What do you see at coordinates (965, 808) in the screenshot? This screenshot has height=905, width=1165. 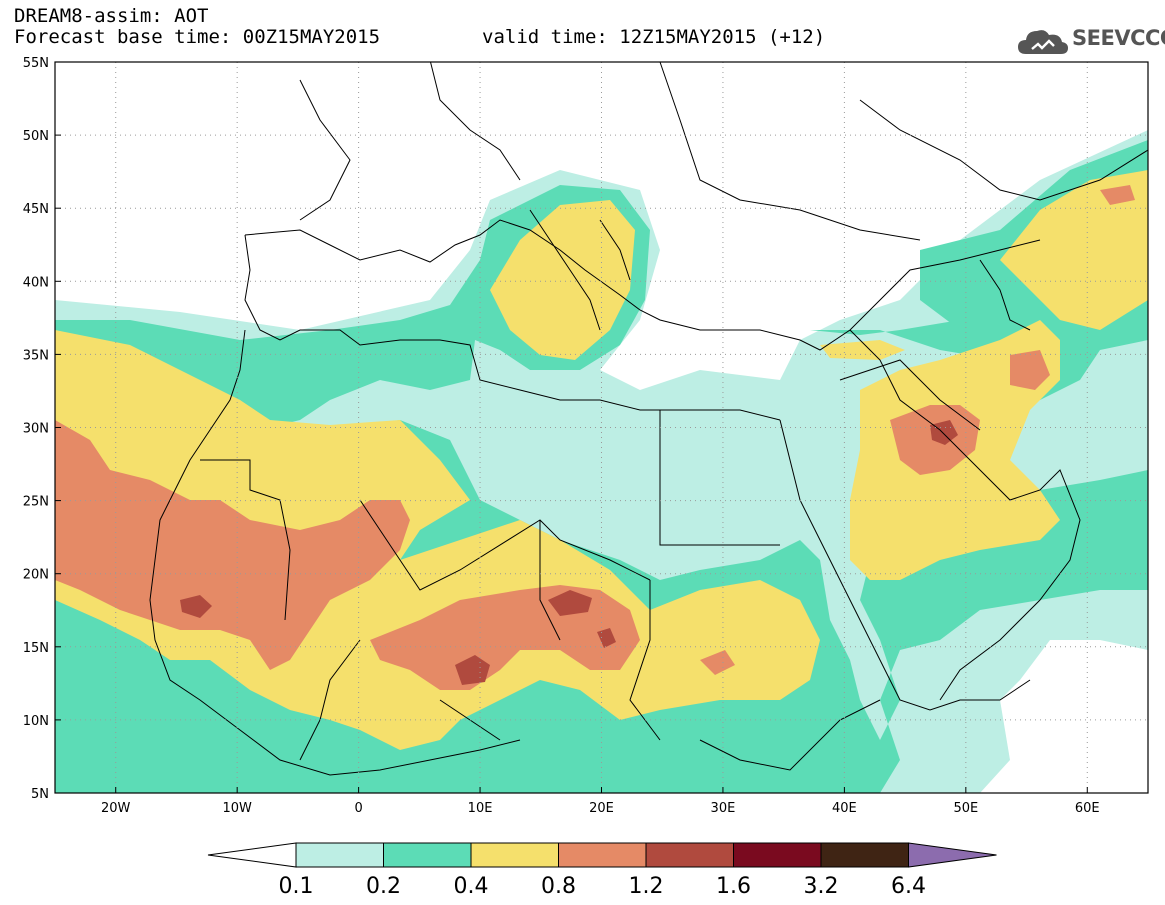 I see `lon-tick-label: 50E` at bounding box center [965, 808].